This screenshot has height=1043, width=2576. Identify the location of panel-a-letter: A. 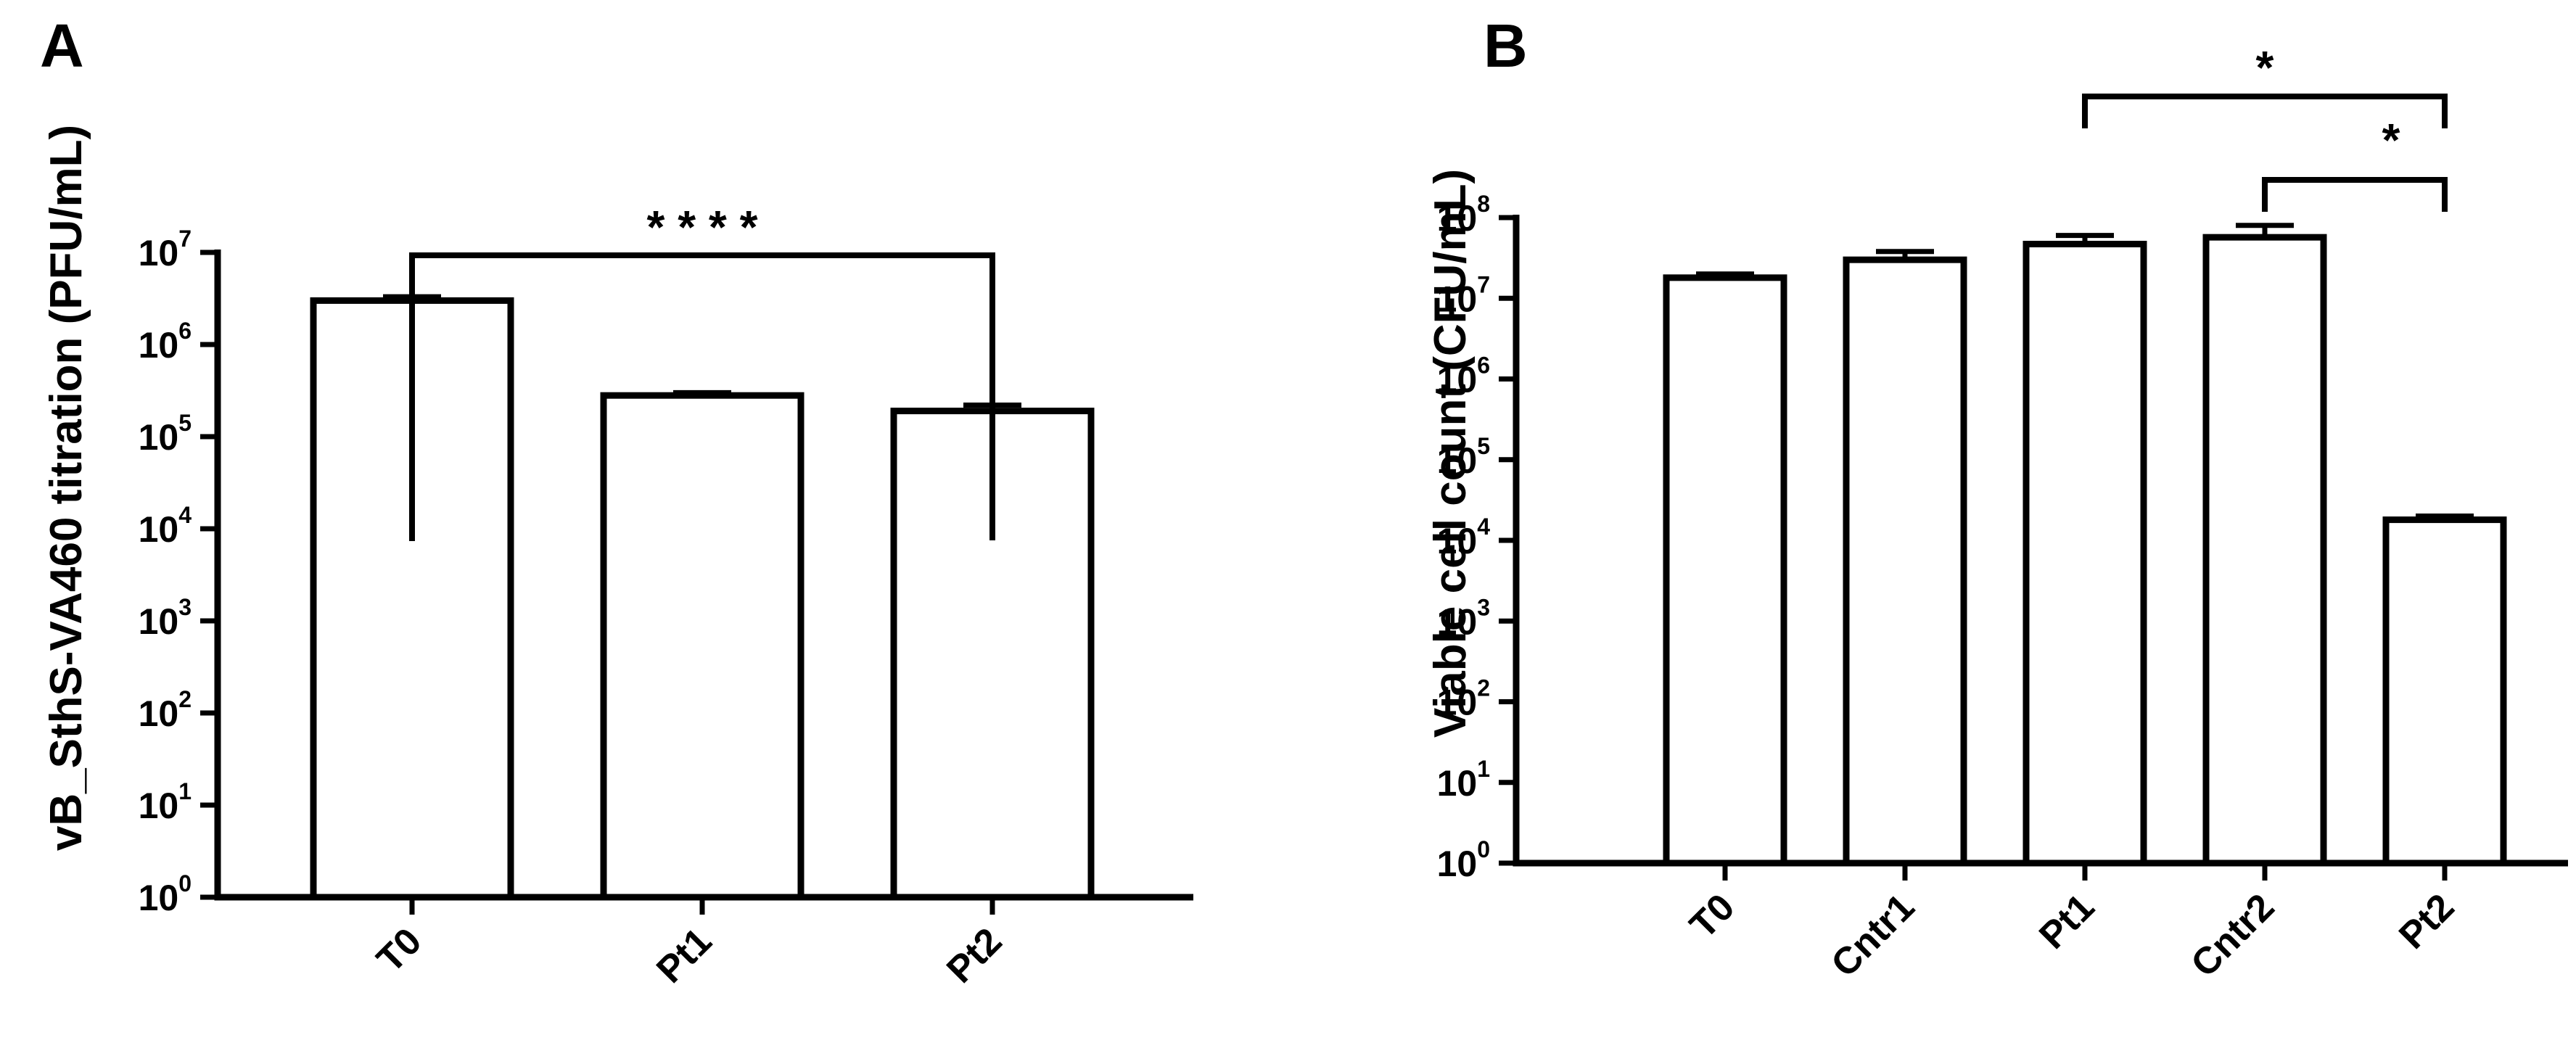
(62, 46).